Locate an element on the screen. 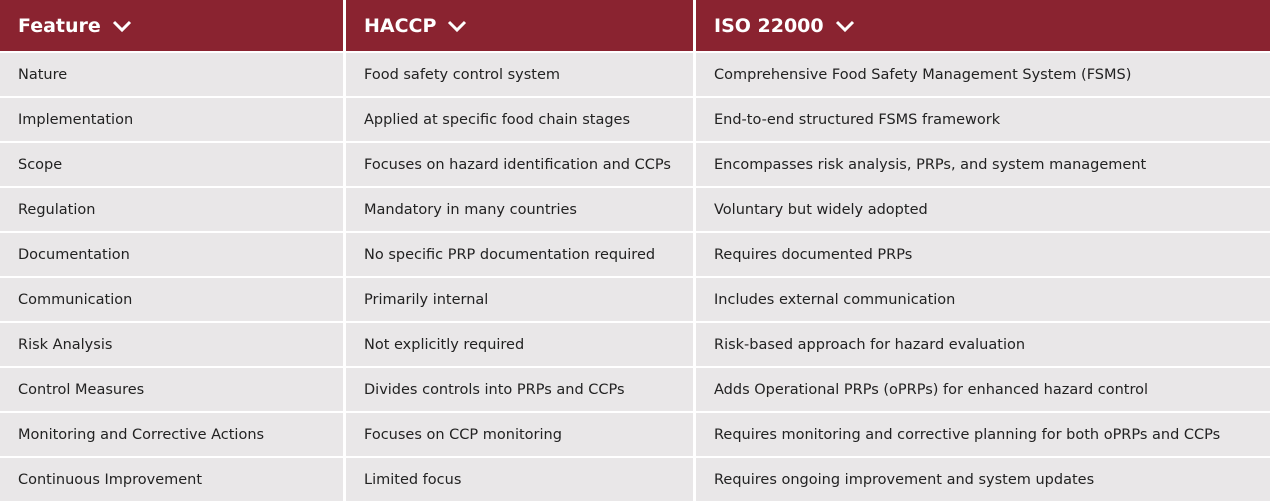 The height and width of the screenshot is (503, 1270). table-cell: Not explicitly required is located at coordinates (519, 344).